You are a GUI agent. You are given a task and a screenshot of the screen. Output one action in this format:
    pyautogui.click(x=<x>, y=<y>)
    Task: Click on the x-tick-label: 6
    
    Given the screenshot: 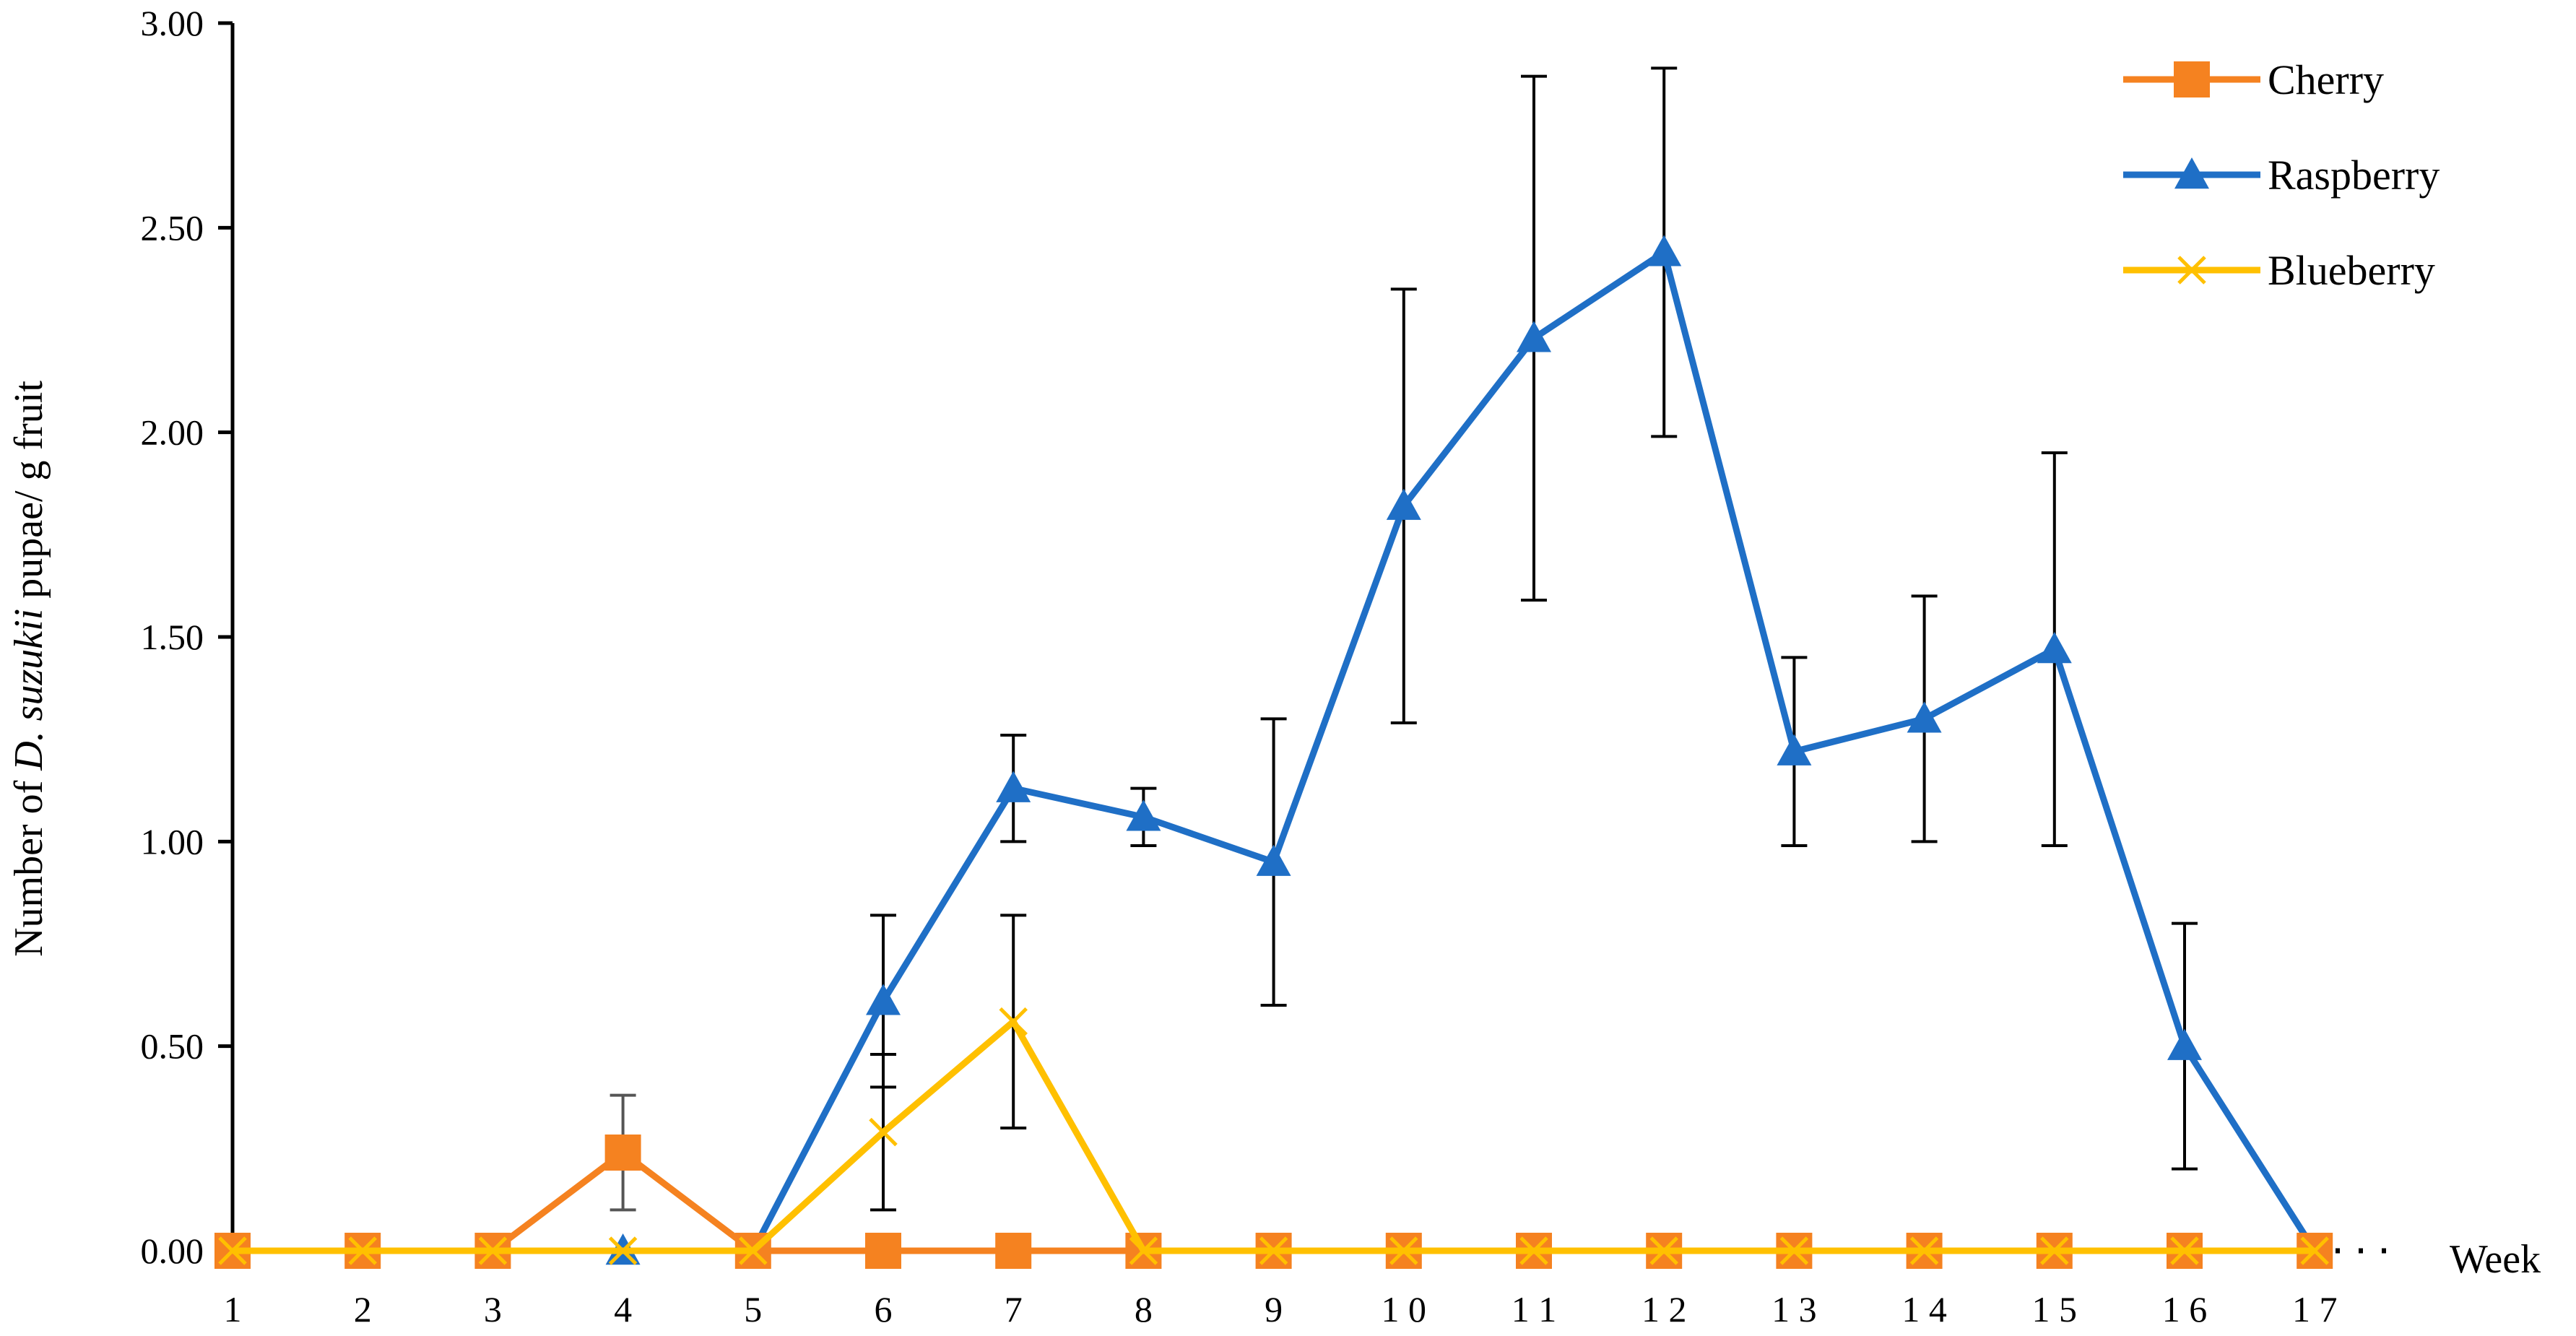 What is the action you would take?
    pyautogui.click(x=884, y=1309)
    